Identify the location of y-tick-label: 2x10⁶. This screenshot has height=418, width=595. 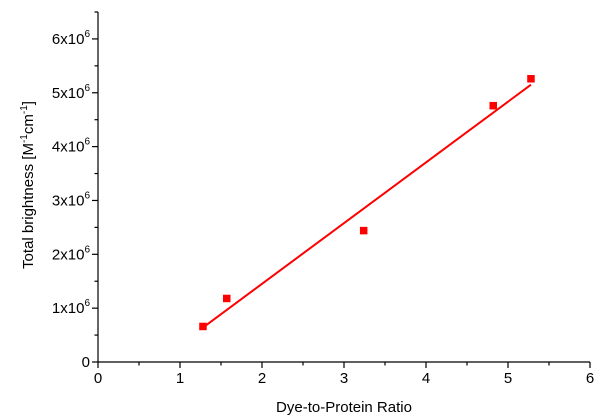
(71, 253).